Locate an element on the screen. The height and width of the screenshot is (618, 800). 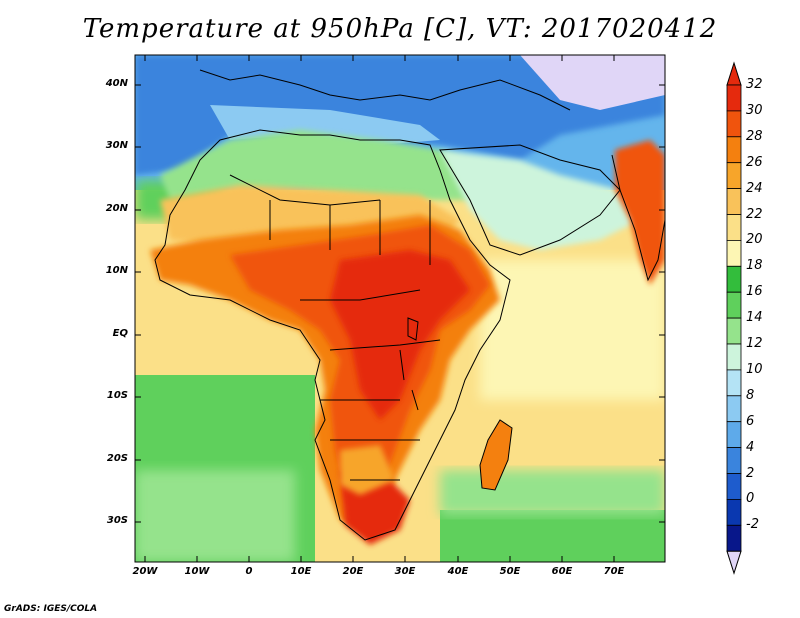
lon-label: 20W is located at coordinates (145, 571).